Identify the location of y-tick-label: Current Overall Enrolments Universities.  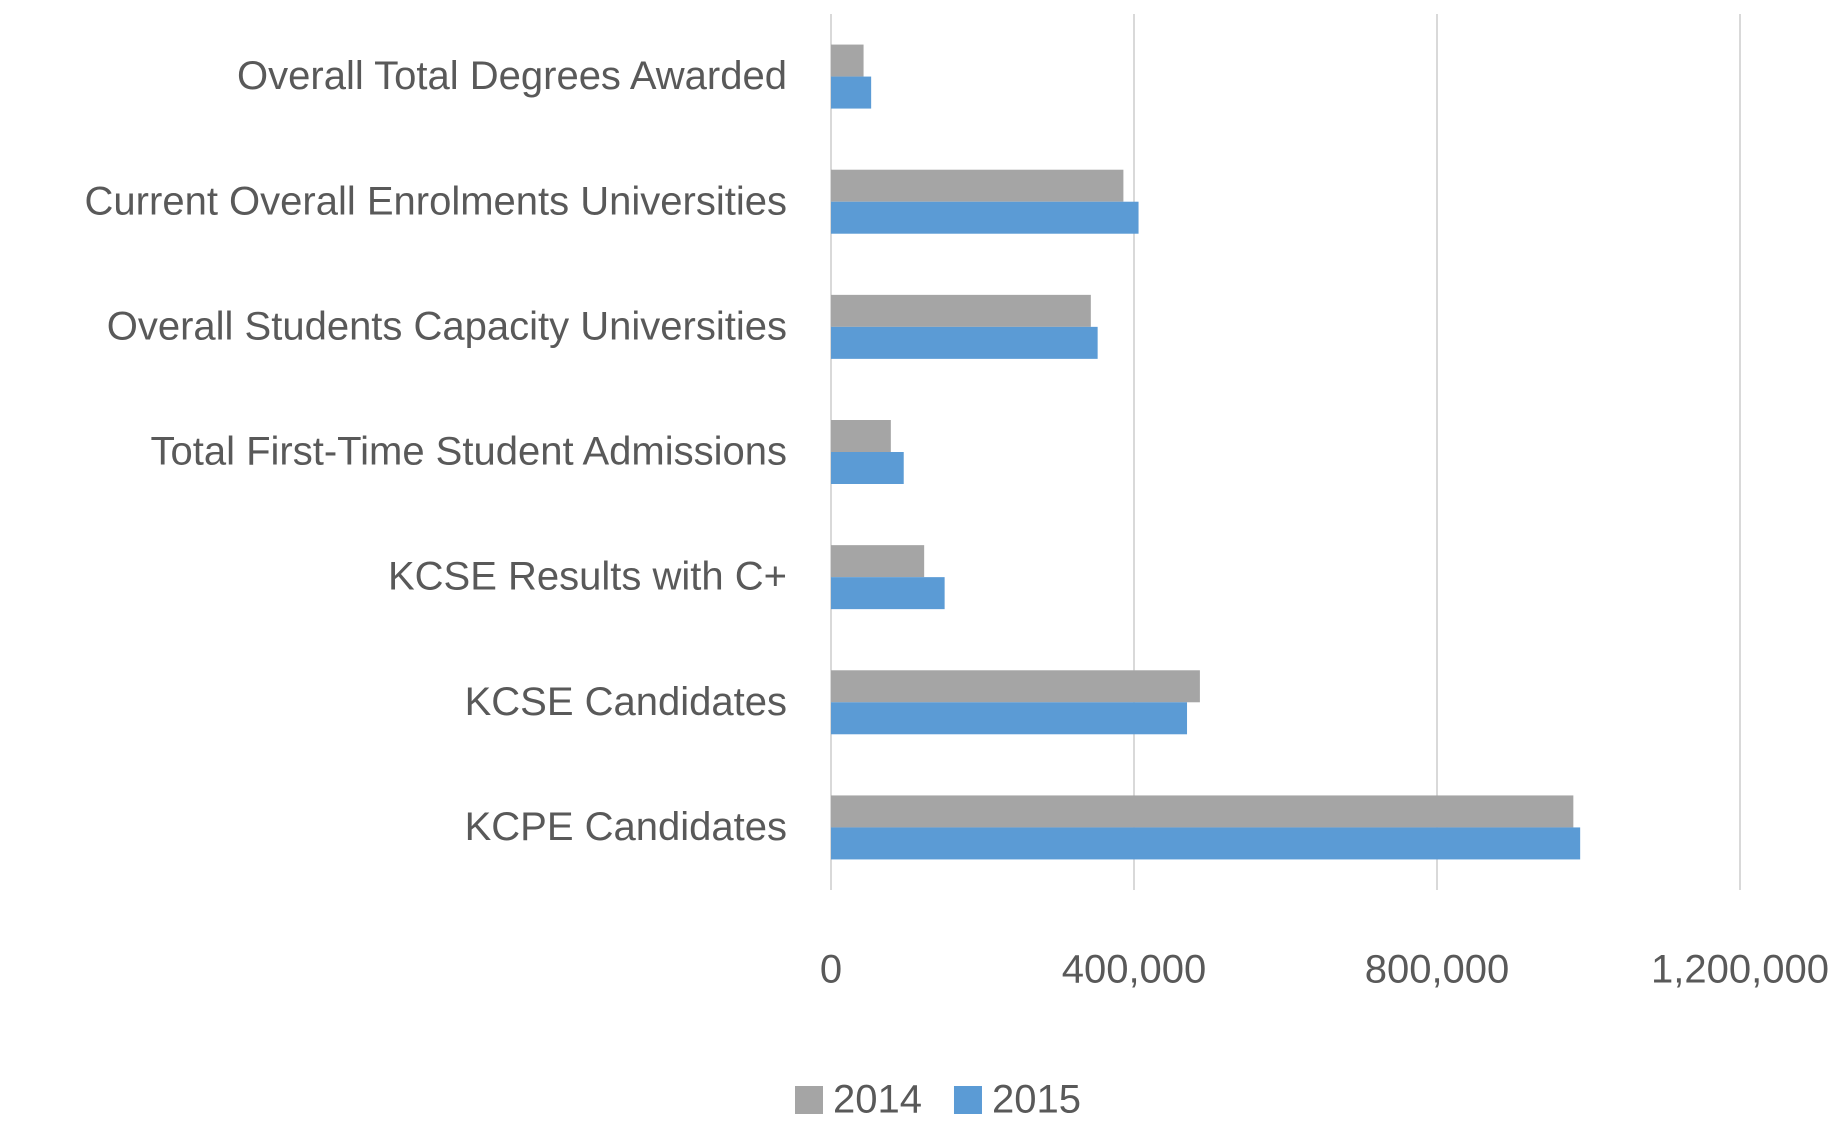
(436, 201).